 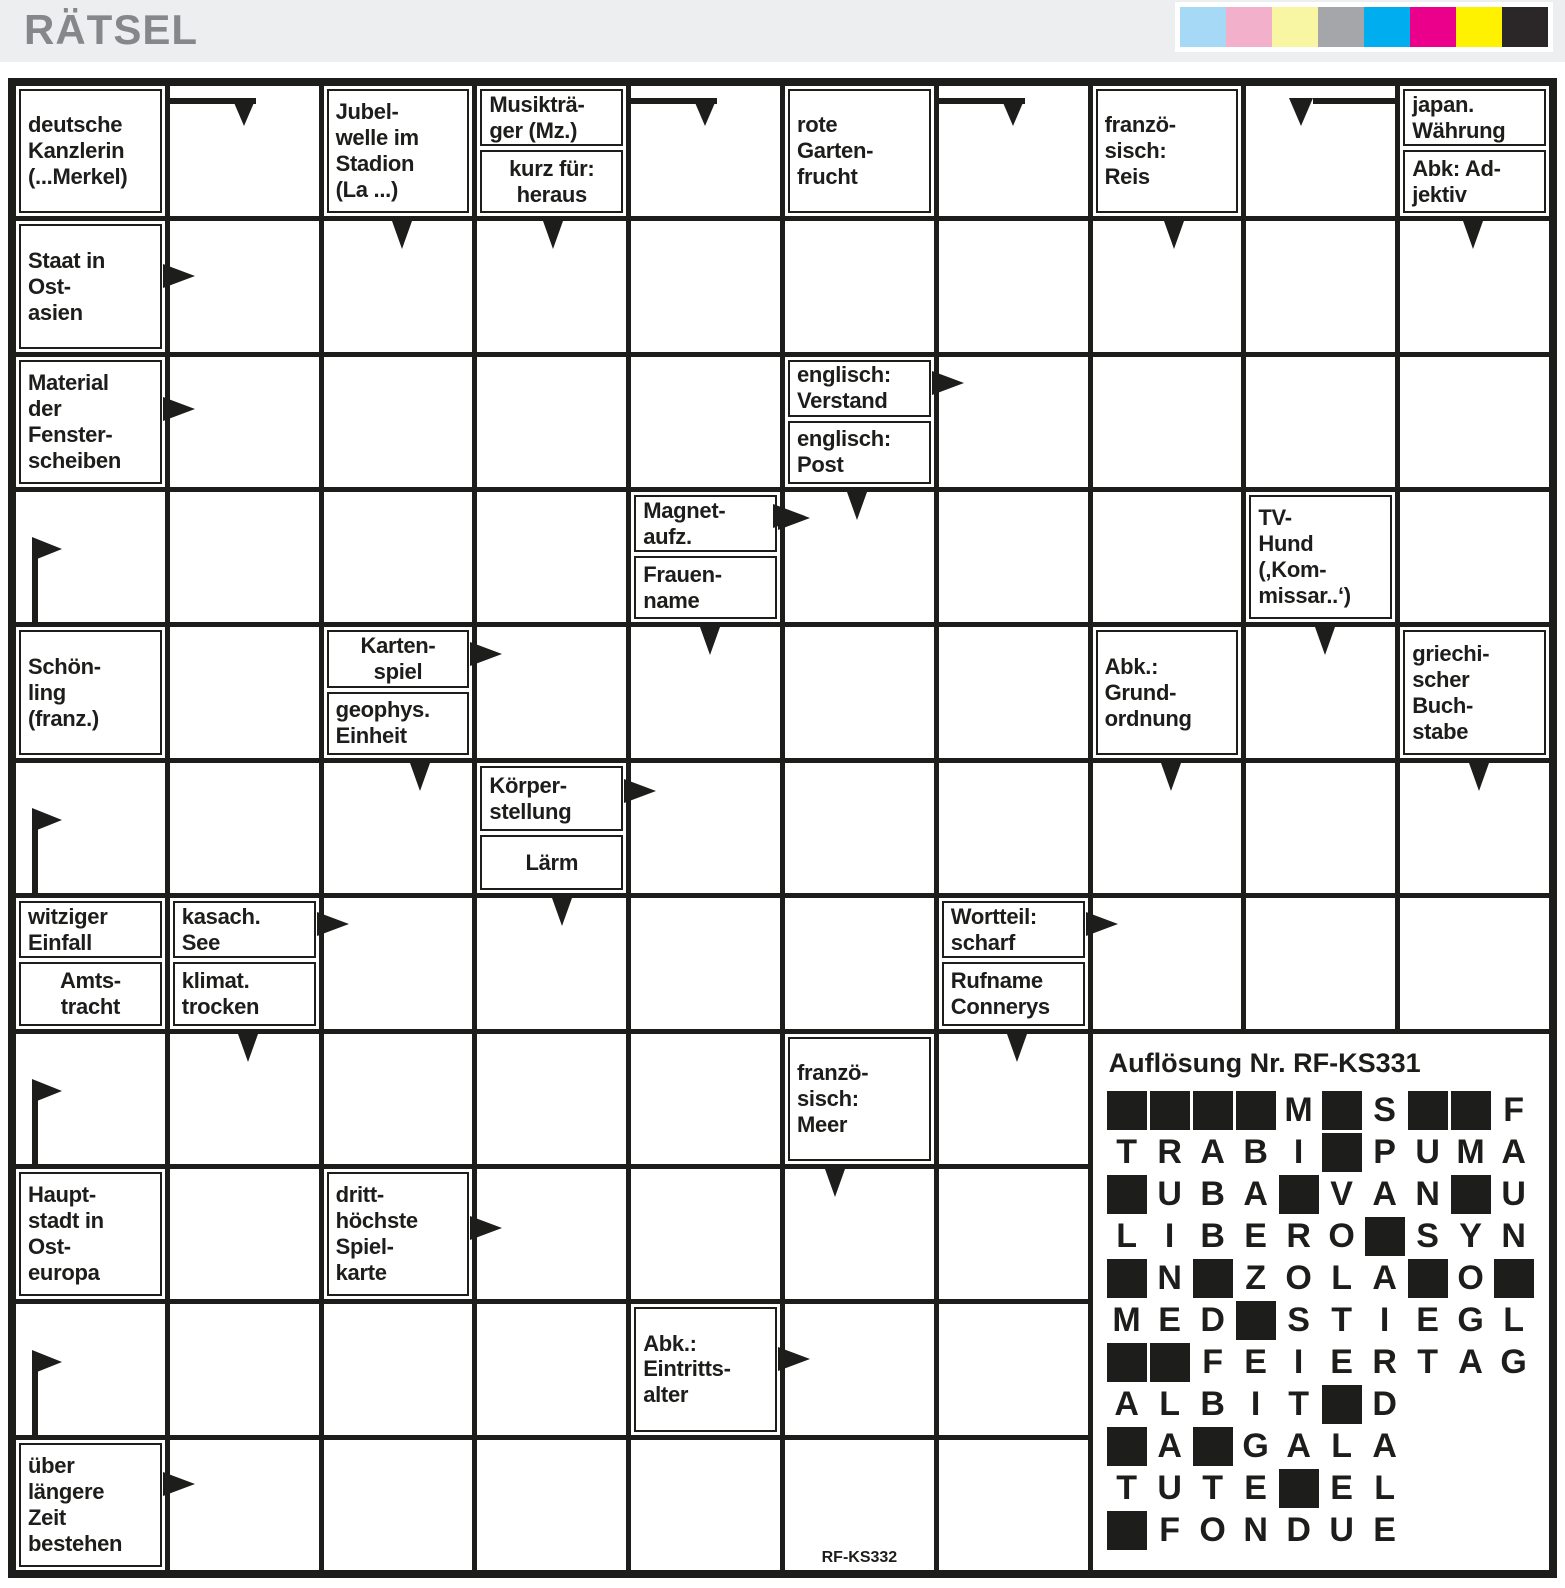 What do you see at coordinates (244, 692) in the screenshot?
I see `answer-cell-r5c2` at bounding box center [244, 692].